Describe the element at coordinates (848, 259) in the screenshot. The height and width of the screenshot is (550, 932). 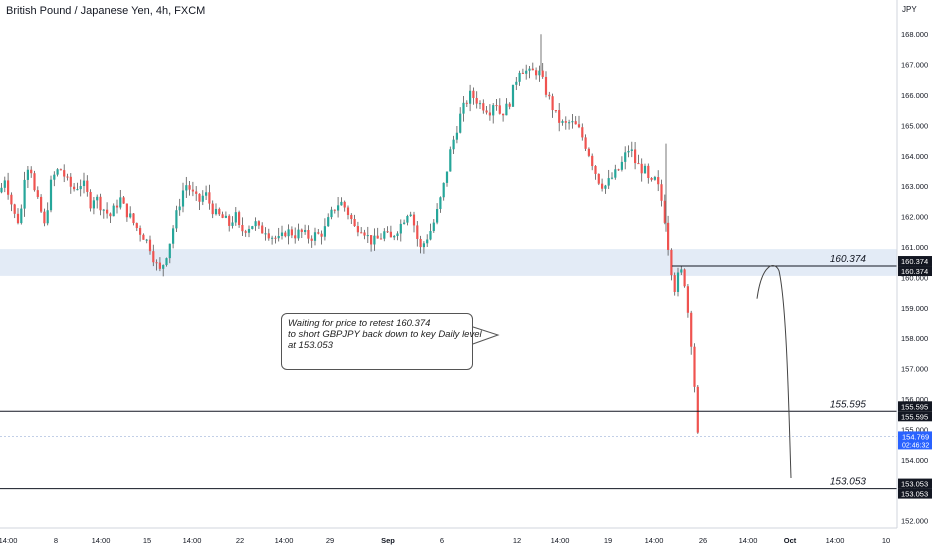
I see `level-label: 160.374` at that location.